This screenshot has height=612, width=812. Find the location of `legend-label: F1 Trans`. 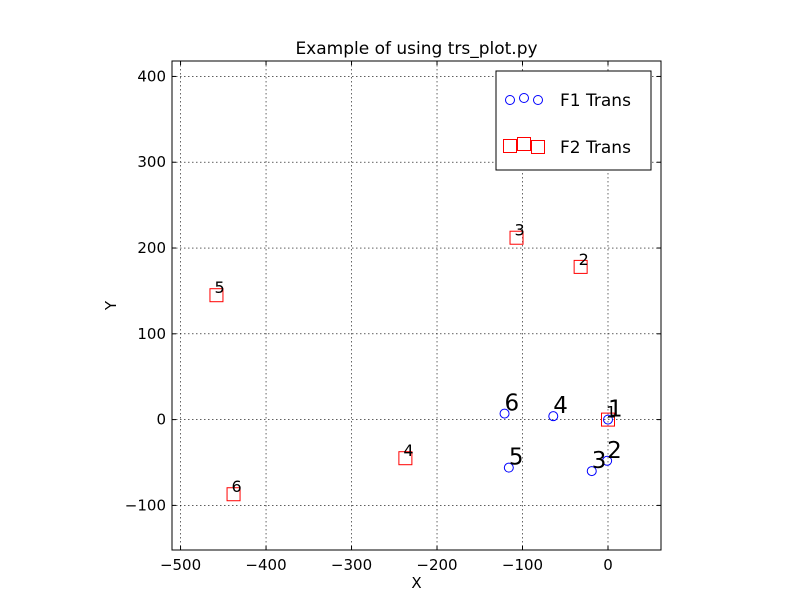

legend-label: F1 Trans is located at coordinates (595, 101).